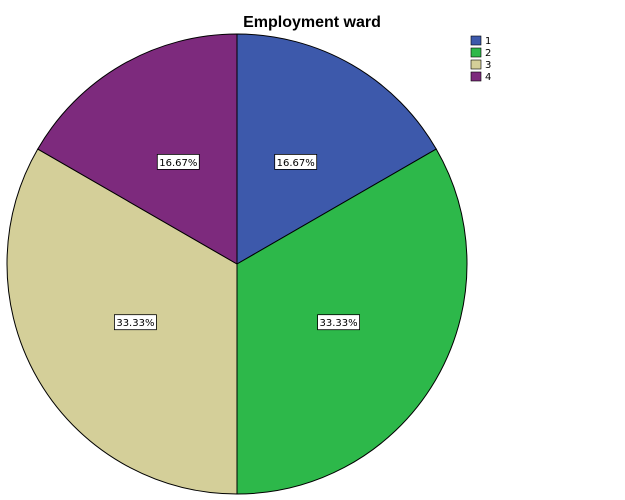 This screenshot has width=625, height=500. I want to click on legend-item-4: 4, so click(480, 77).